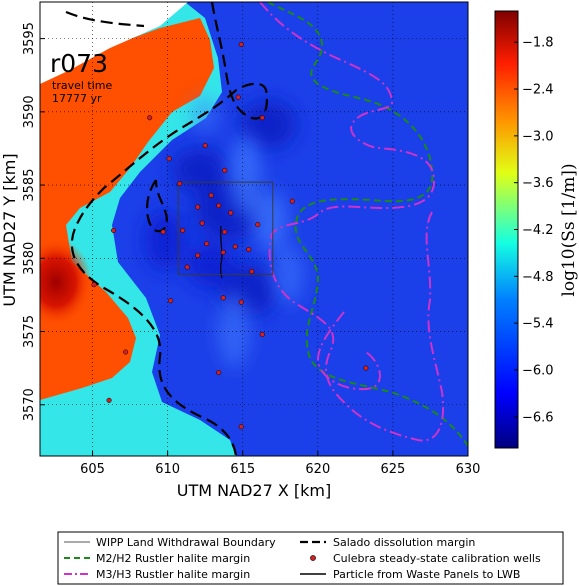 Image resolution: width=579 pixels, height=586 pixels. I want to click on y-tick-label: 3590, so click(29, 111).